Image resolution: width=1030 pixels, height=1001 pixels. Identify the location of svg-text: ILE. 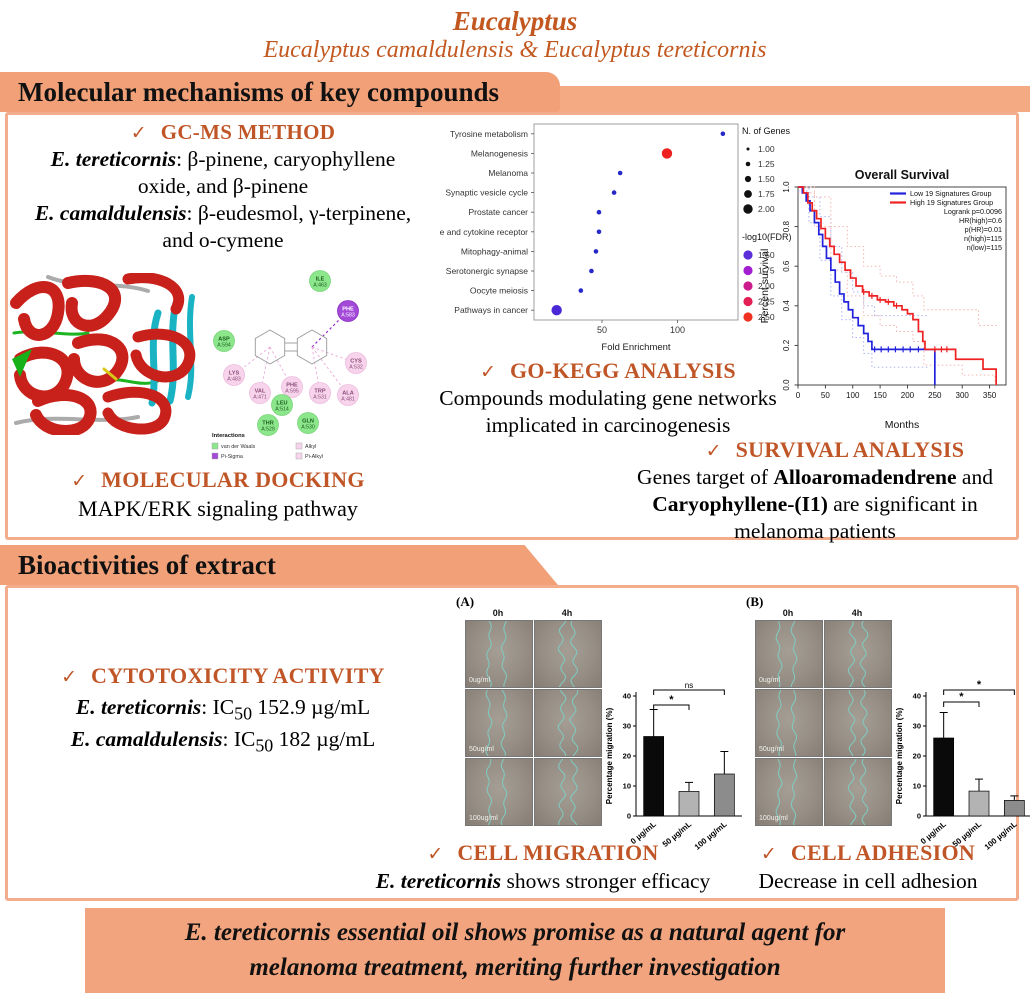
(320, 280).